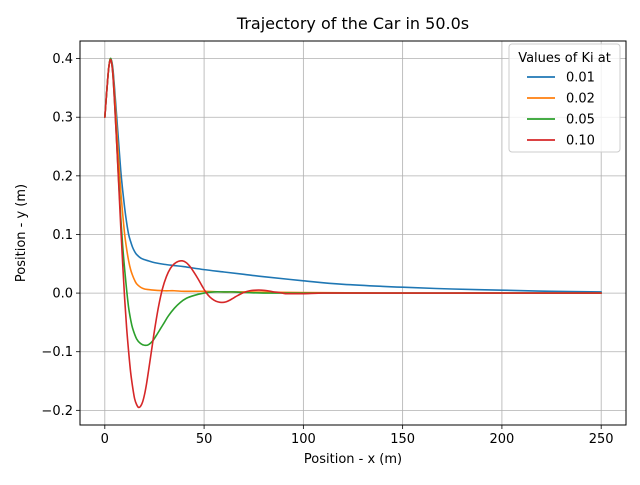 This screenshot has width=640, height=485. I want to click on legend-label-3: 0.10, so click(580, 141).